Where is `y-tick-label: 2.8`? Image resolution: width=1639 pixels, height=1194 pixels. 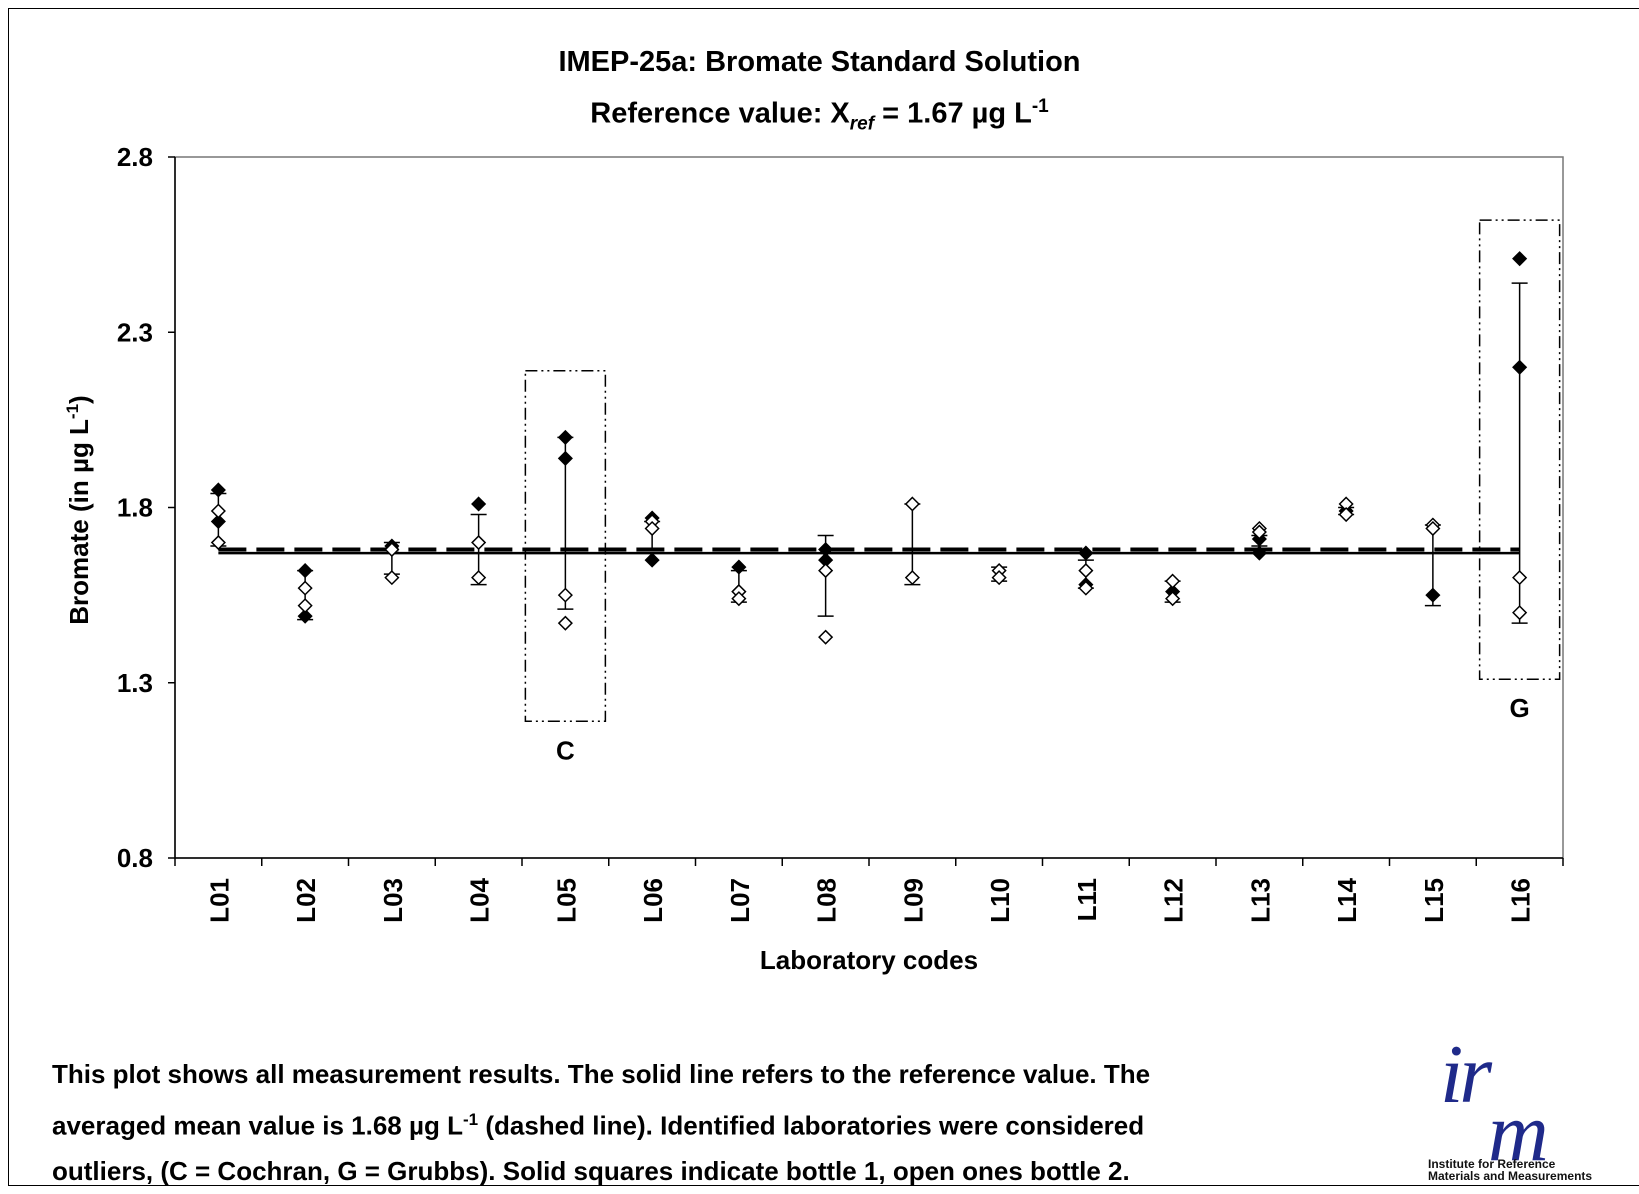 y-tick-label: 2.8 is located at coordinates (135, 157).